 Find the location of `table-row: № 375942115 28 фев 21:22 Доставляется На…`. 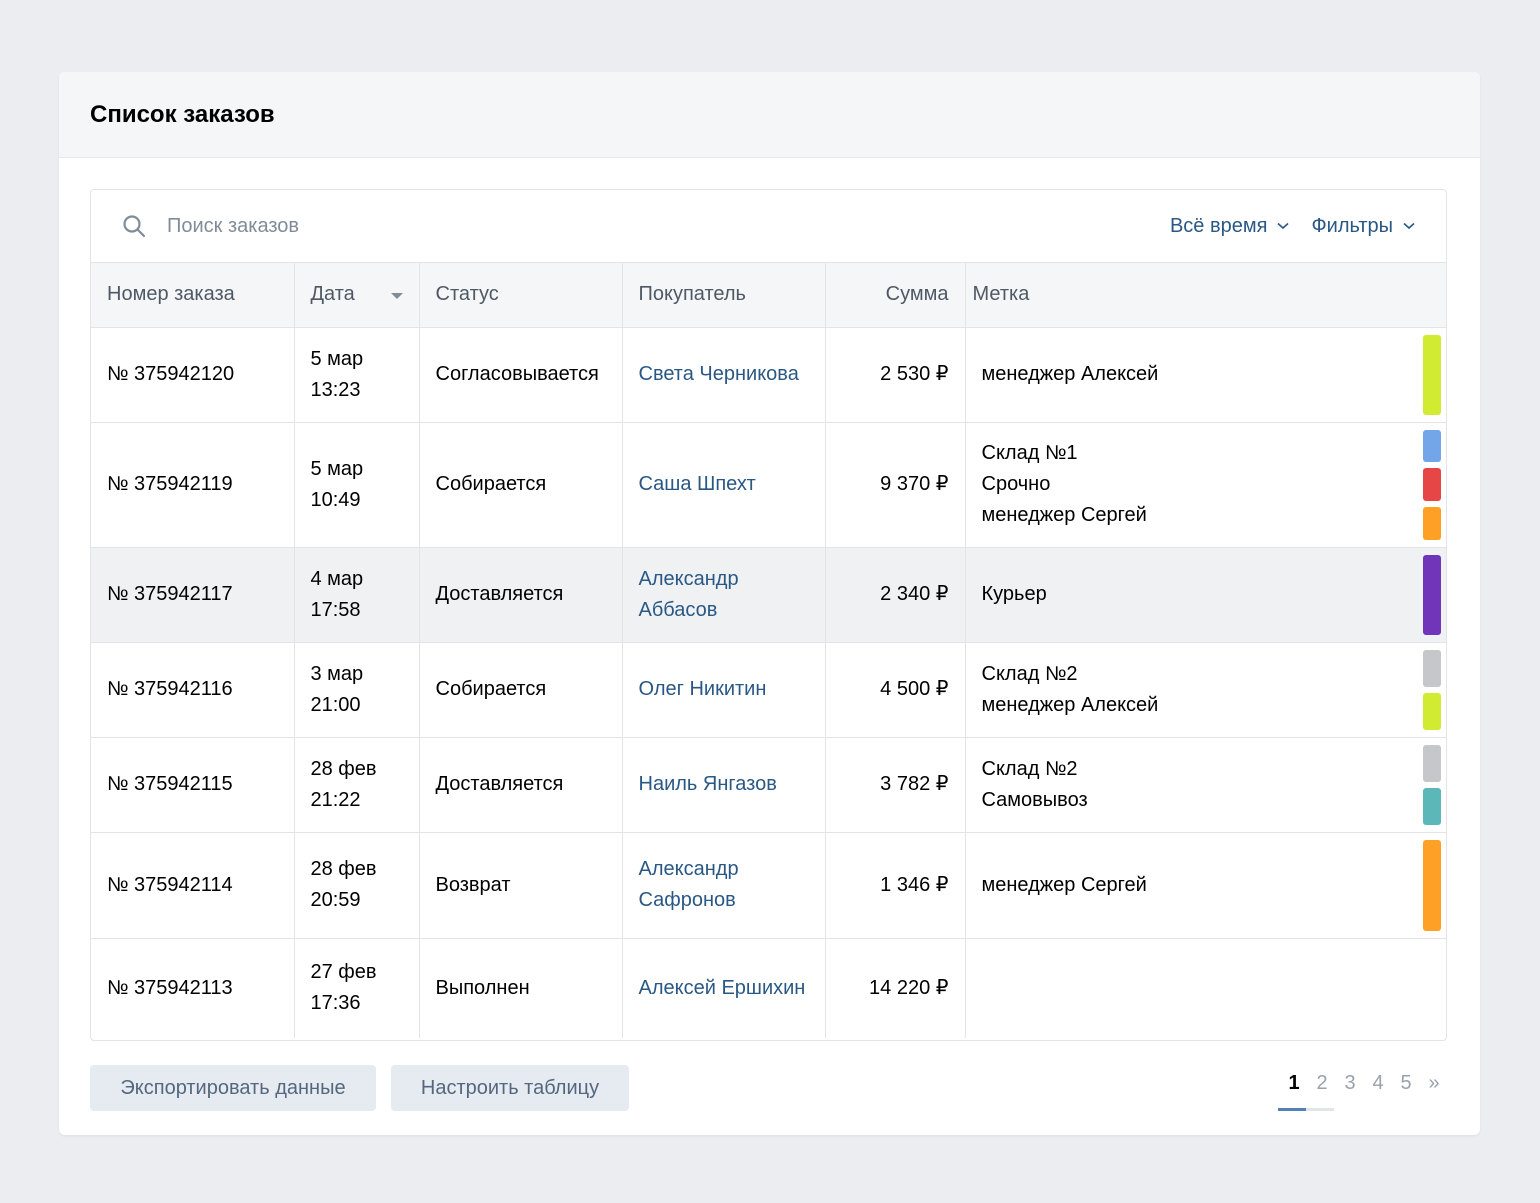

table-row: № 375942115 28 фев 21:22 Доставляется На… is located at coordinates (768, 785).